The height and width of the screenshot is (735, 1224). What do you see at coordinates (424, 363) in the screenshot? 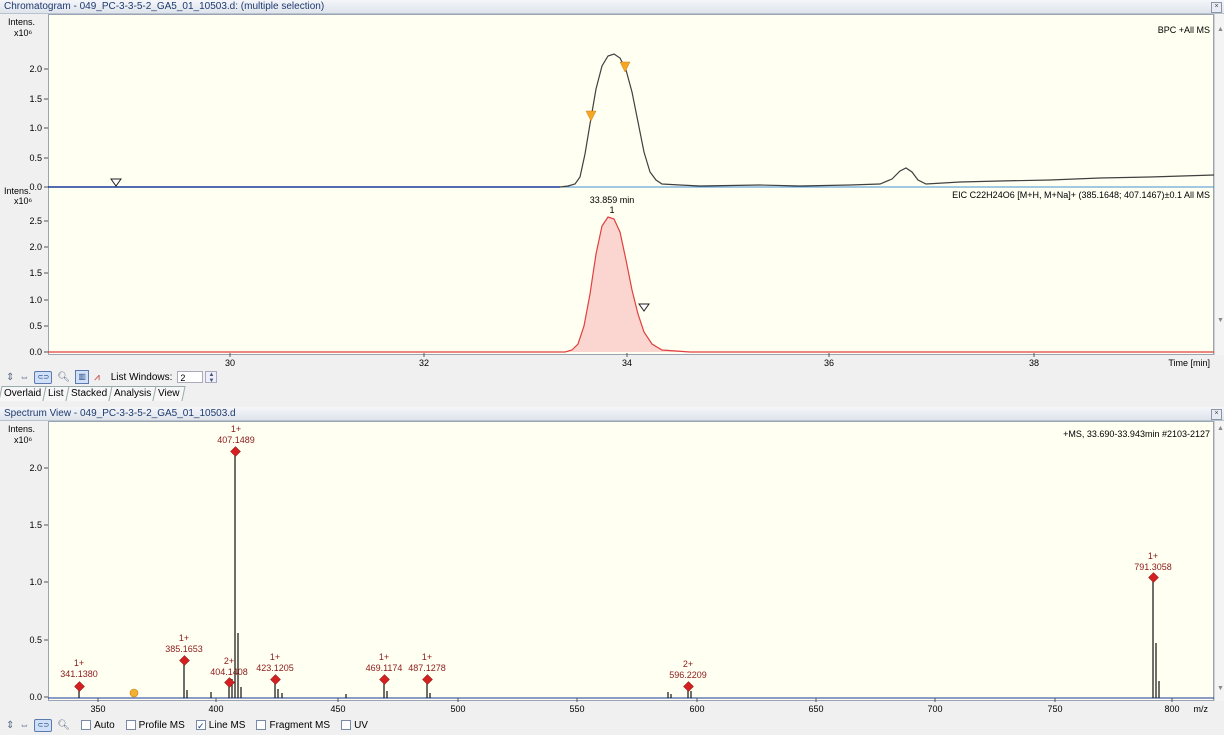
I see `x-tick: 32` at bounding box center [424, 363].